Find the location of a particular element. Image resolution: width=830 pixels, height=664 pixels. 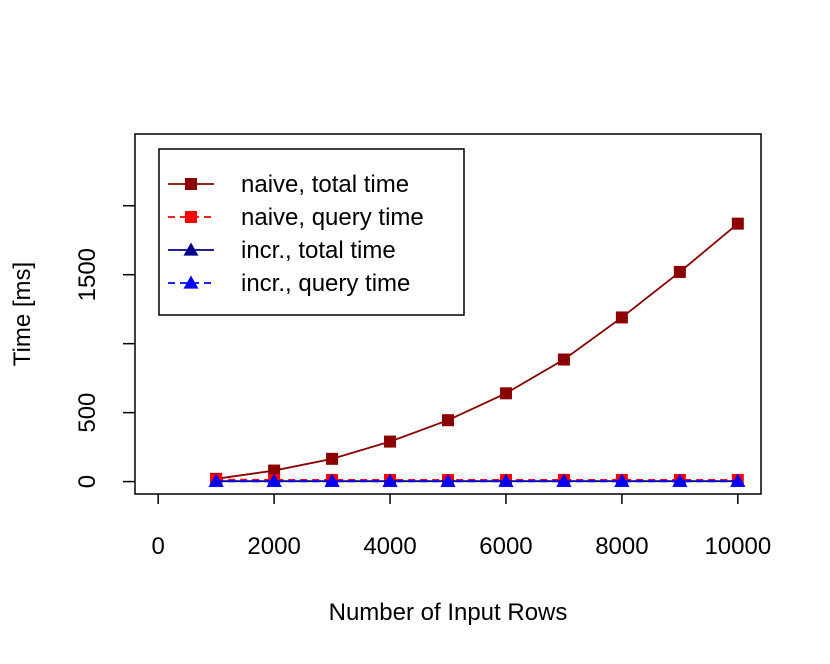

legend-label: incr., query time is located at coordinates (325, 283).